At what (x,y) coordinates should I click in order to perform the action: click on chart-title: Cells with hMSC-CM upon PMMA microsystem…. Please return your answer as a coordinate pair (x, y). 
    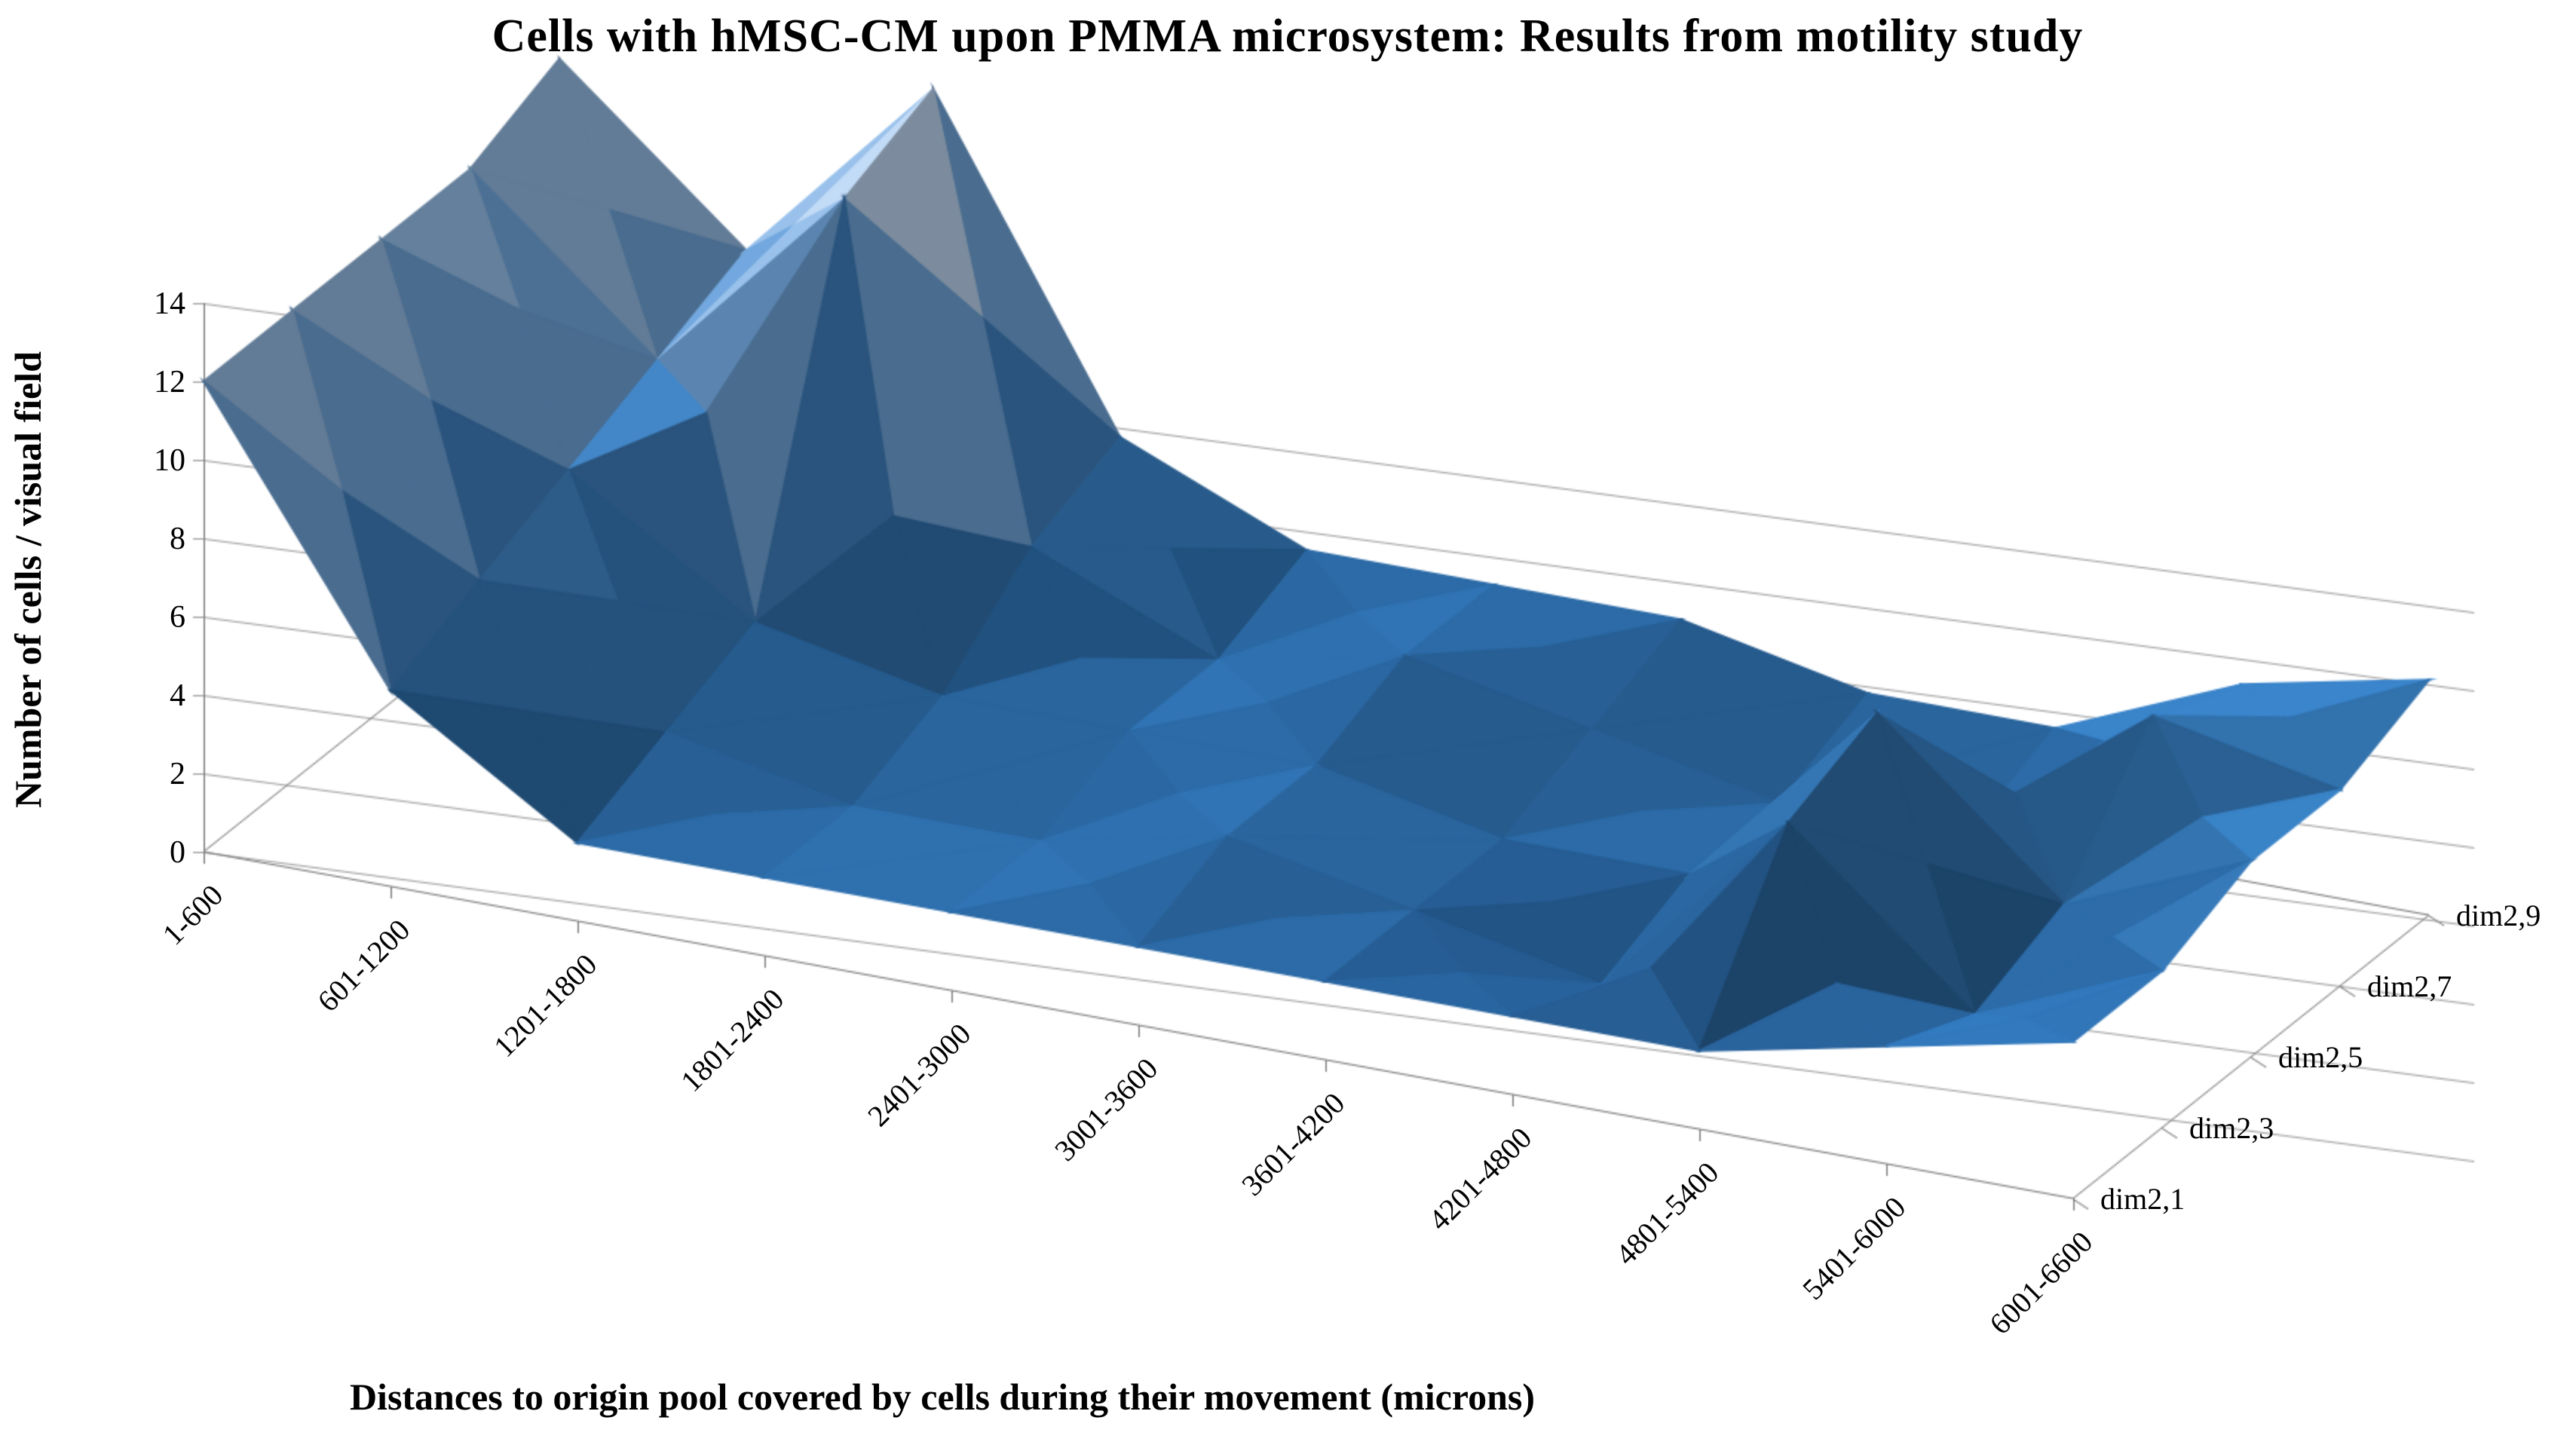
    Looking at the image, I should click on (1288, 35).